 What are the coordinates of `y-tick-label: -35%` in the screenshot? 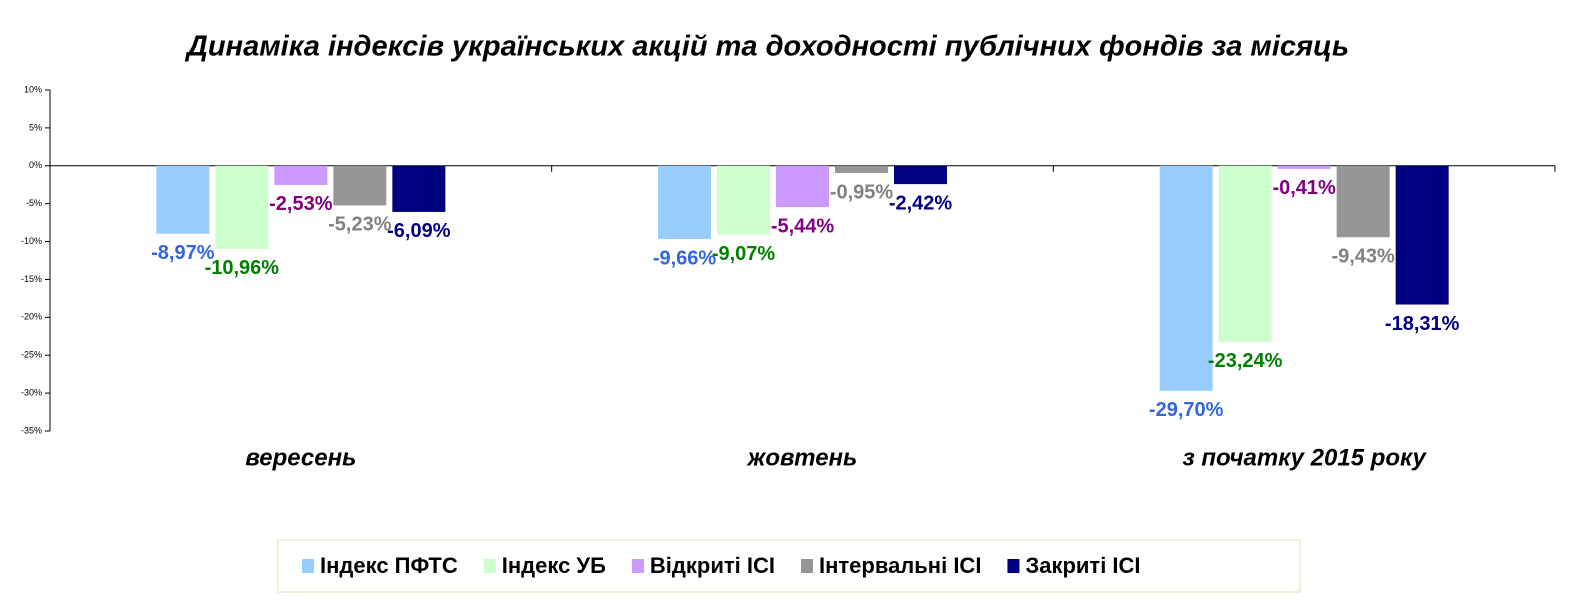 It's located at (31, 430).